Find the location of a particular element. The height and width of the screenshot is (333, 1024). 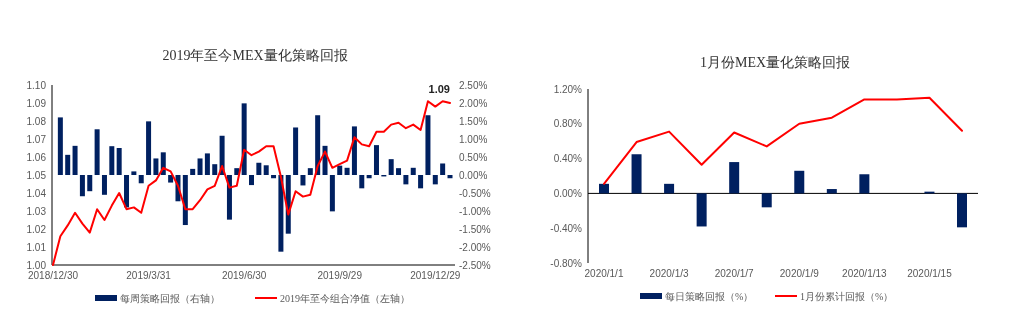

y-tick-label: 1.08 is located at coordinates (36, 121).